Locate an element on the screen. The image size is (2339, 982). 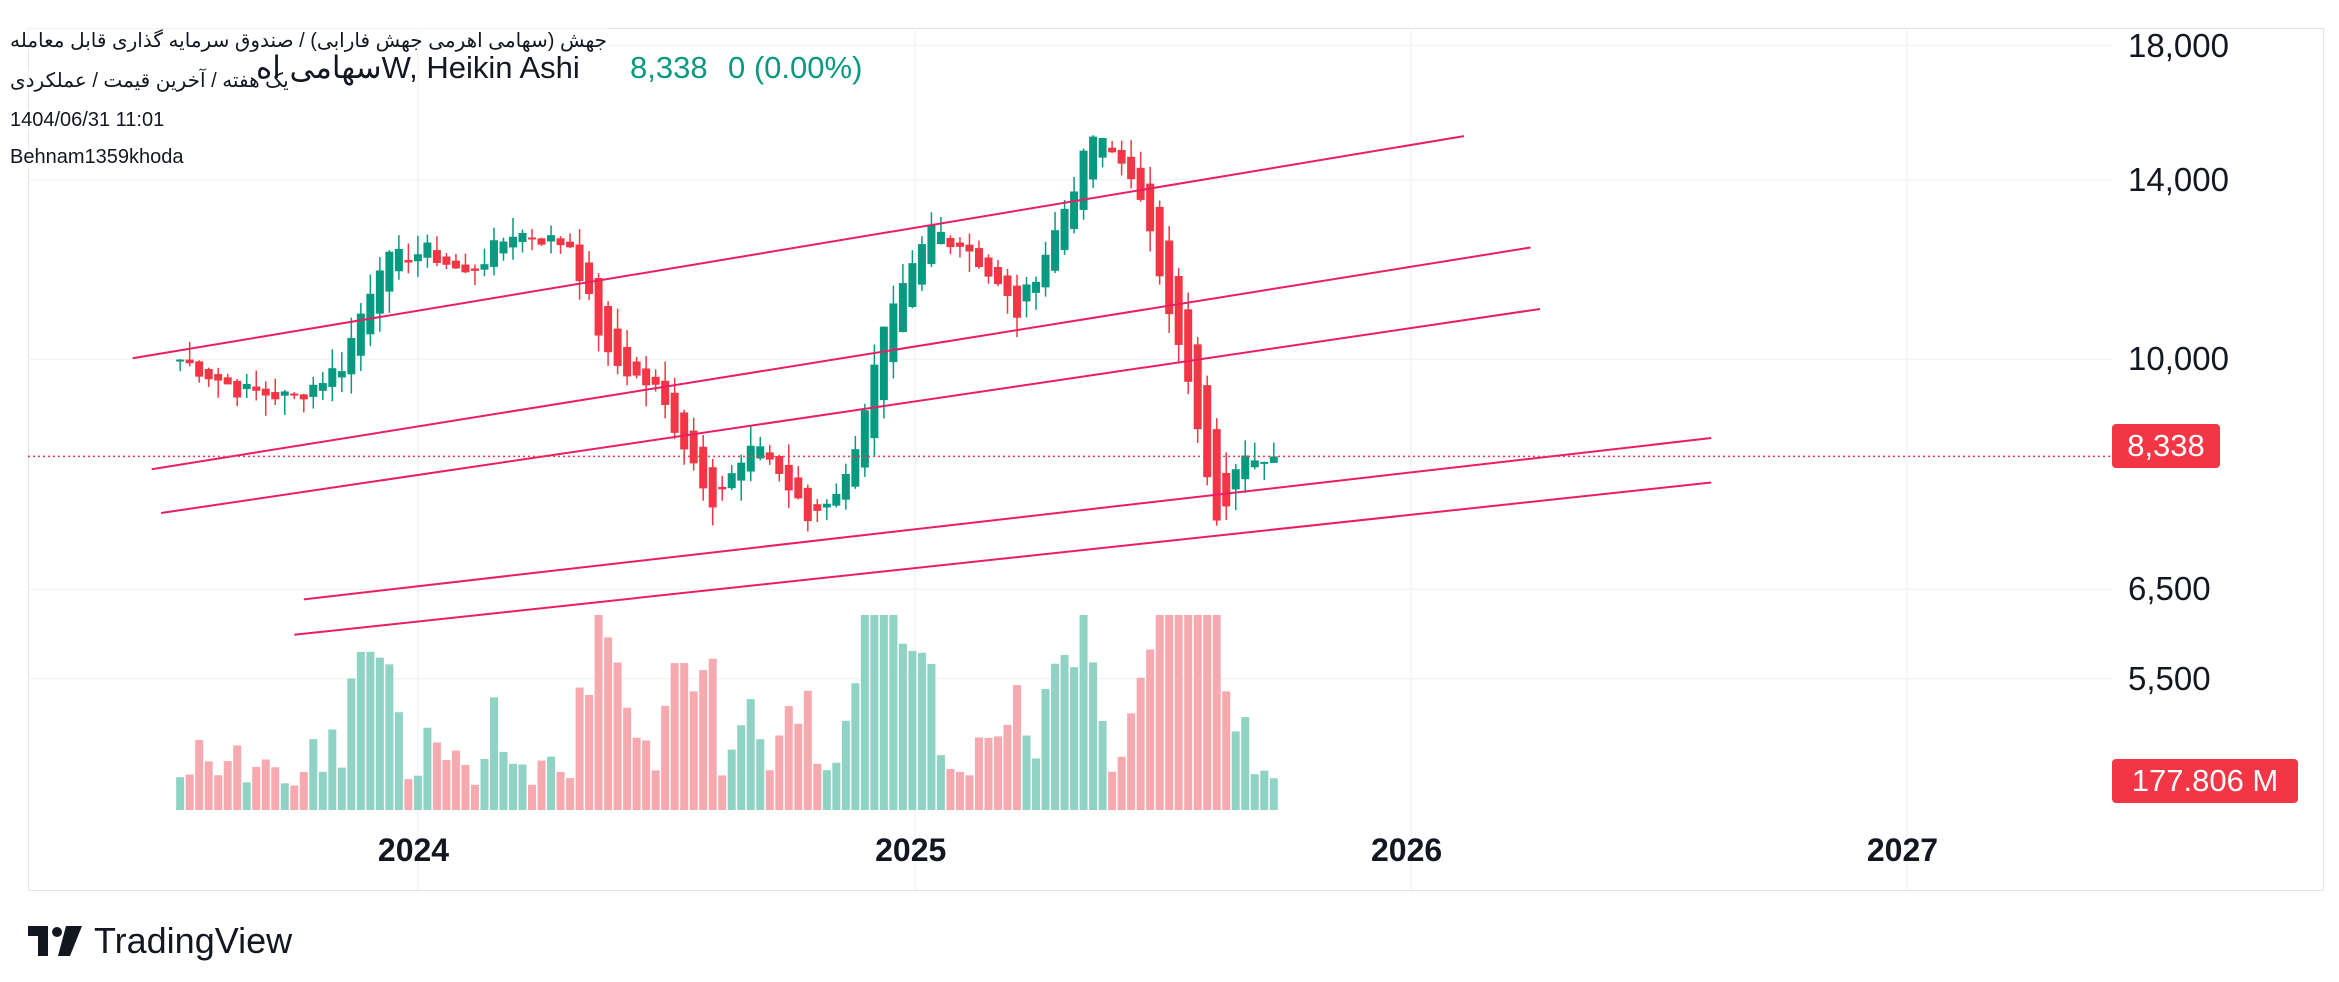
tradingview-wordmark: TradingView is located at coordinates (193, 940).